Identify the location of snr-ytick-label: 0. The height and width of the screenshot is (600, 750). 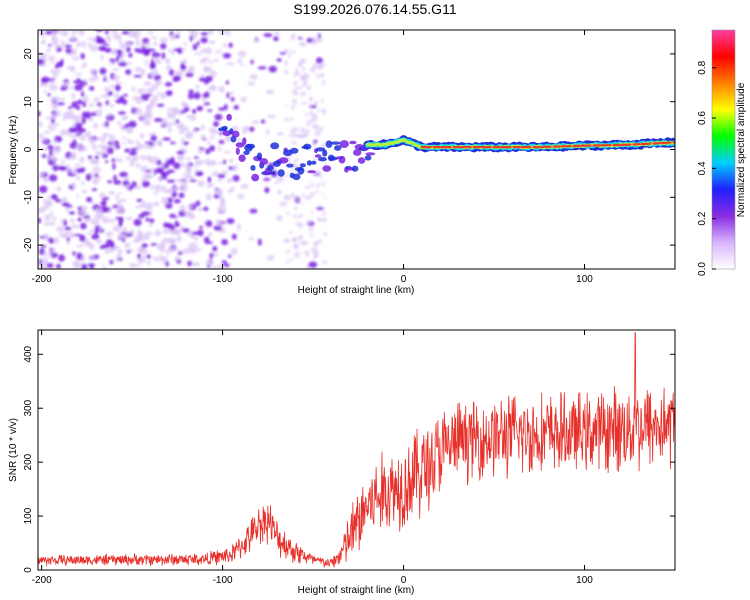
(28, 570).